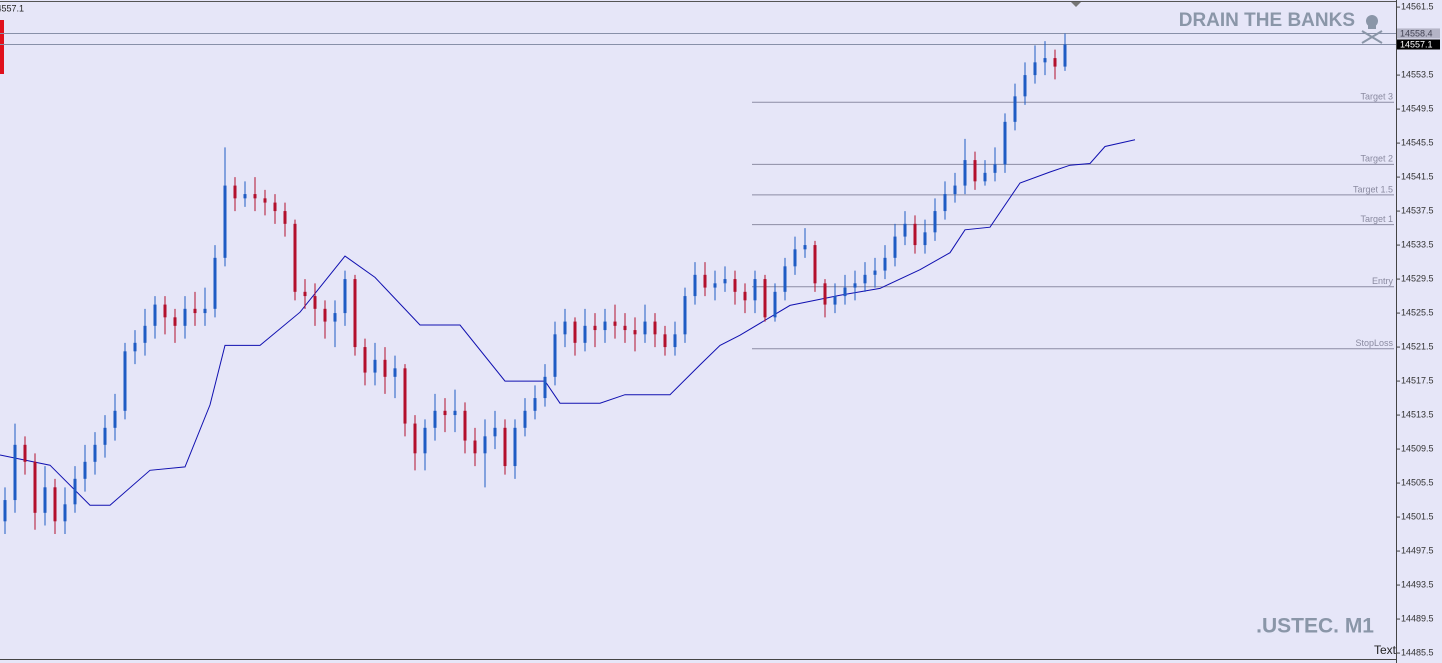 Image resolution: width=1442 pixels, height=663 pixels. I want to click on corner-text: Text, so click(1385, 650).